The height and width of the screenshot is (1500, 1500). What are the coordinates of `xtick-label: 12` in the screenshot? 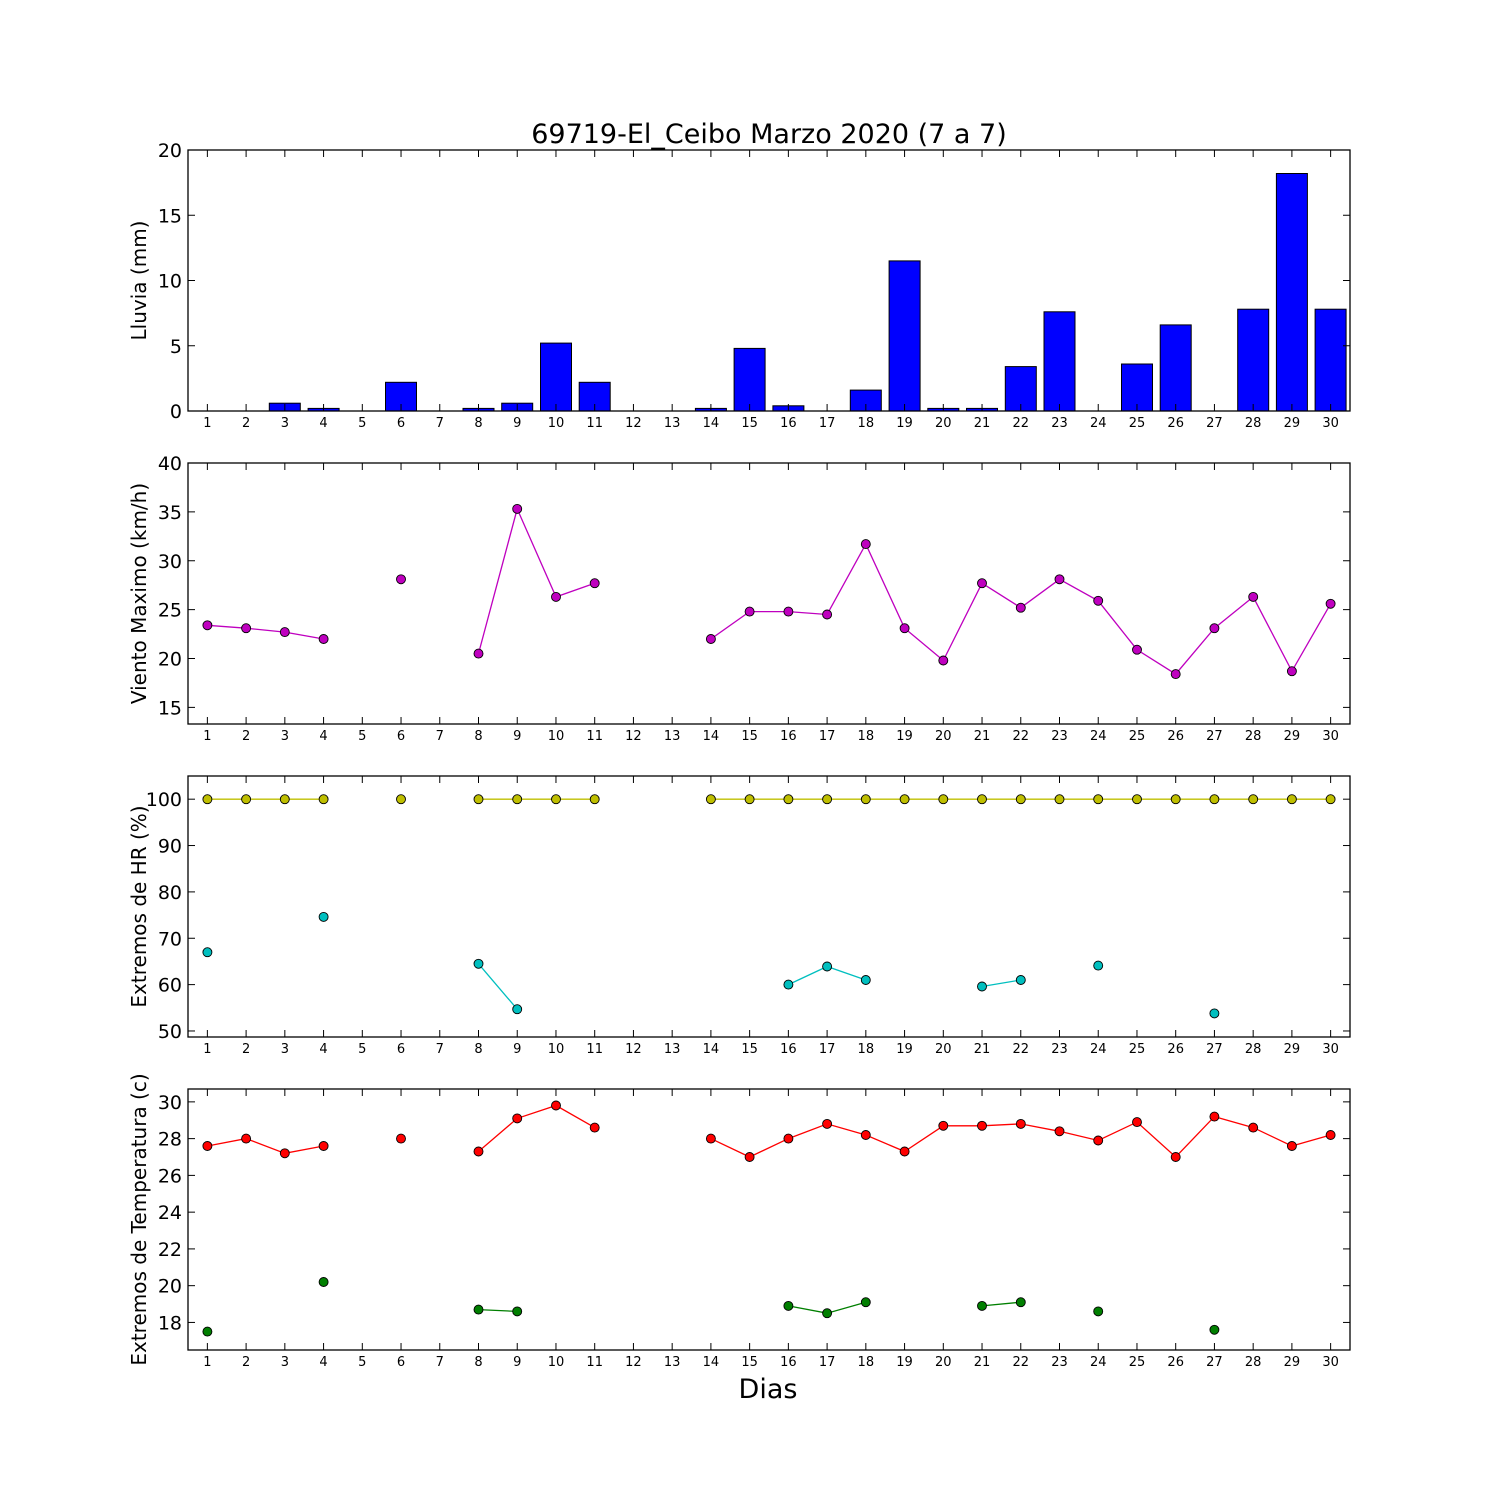 It's located at (633, 423).